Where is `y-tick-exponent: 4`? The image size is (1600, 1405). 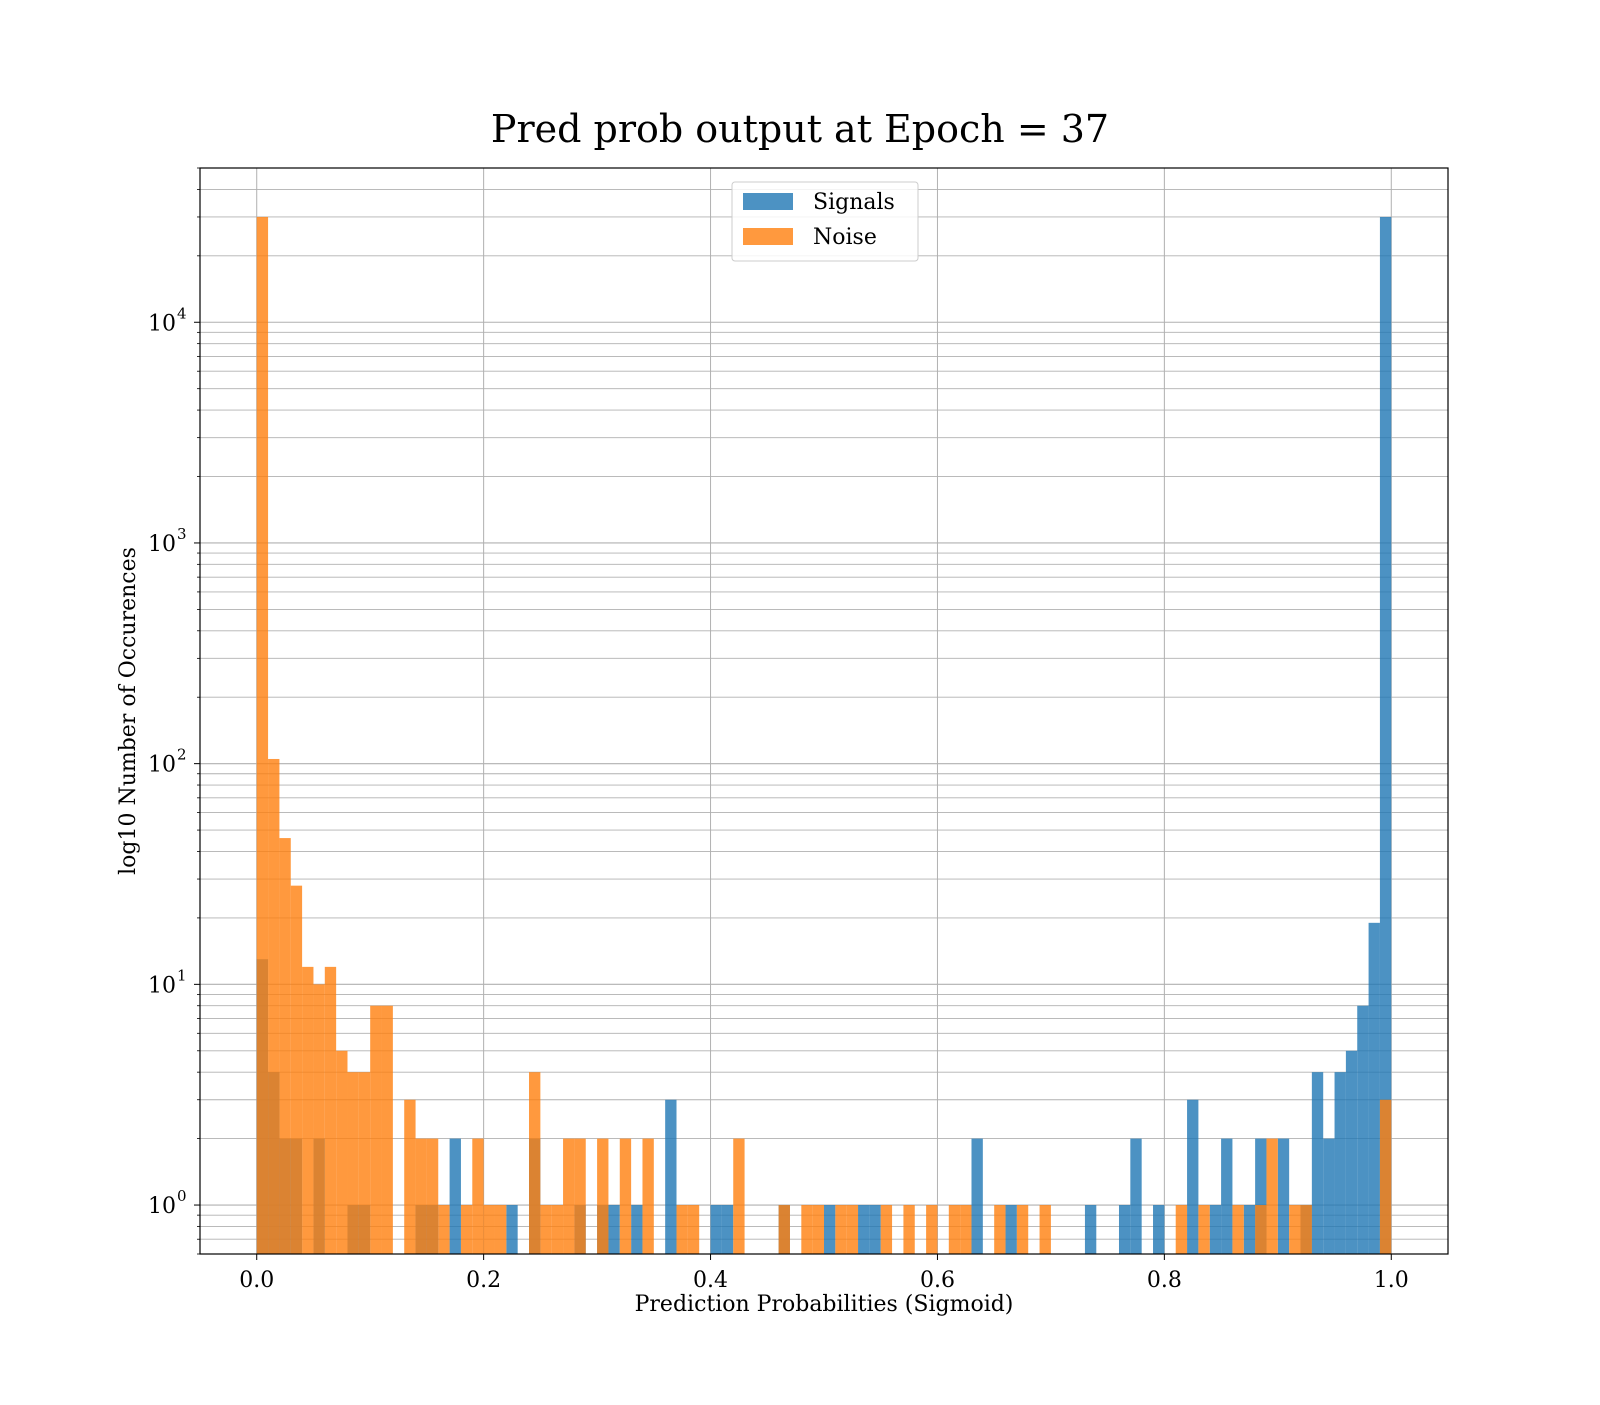
y-tick-exponent: 4 is located at coordinates (182, 313).